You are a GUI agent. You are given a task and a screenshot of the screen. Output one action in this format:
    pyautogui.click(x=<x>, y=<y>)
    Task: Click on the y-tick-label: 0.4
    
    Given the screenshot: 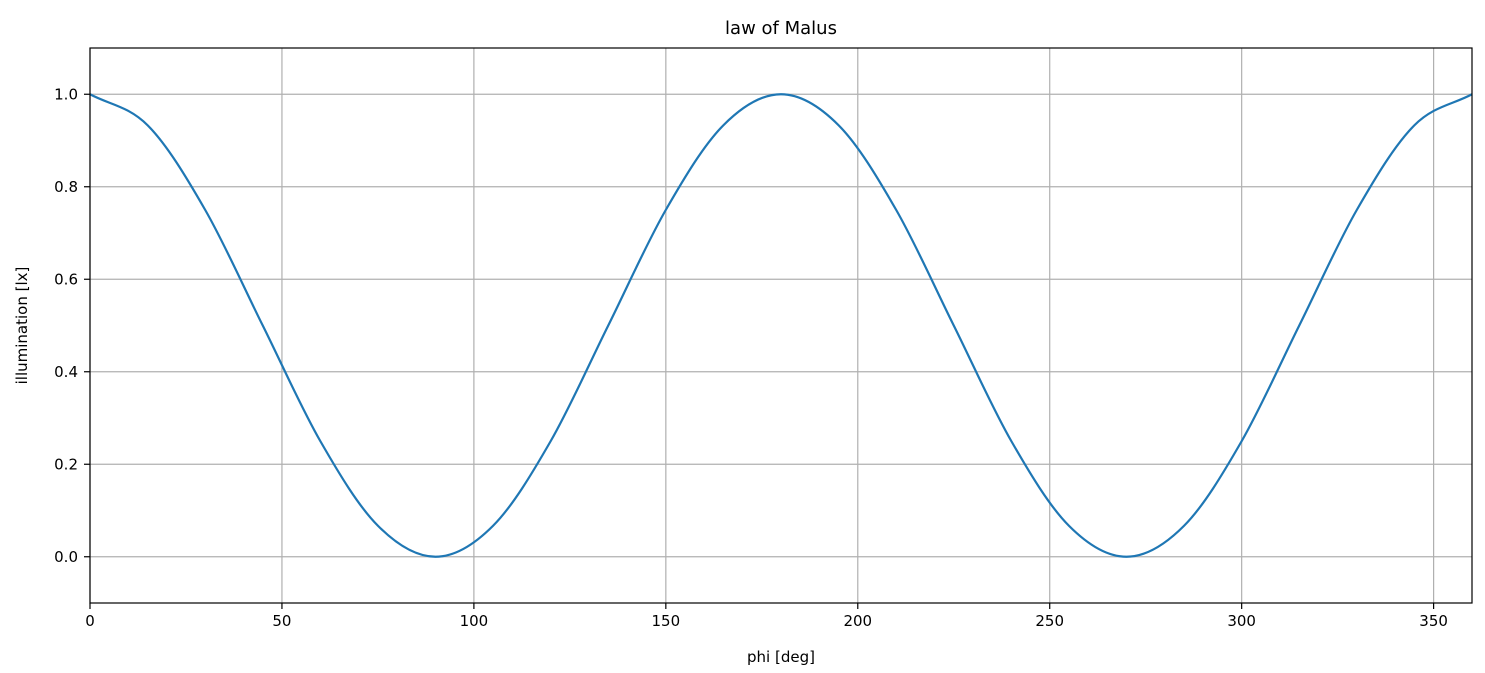 What is the action you would take?
    pyautogui.click(x=66, y=372)
    